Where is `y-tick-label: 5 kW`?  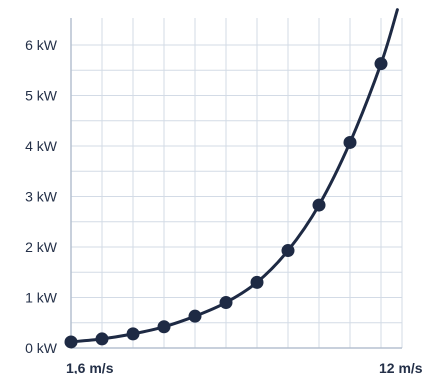 y-tick-label: 5 kW is located at coordinates (41, 96).